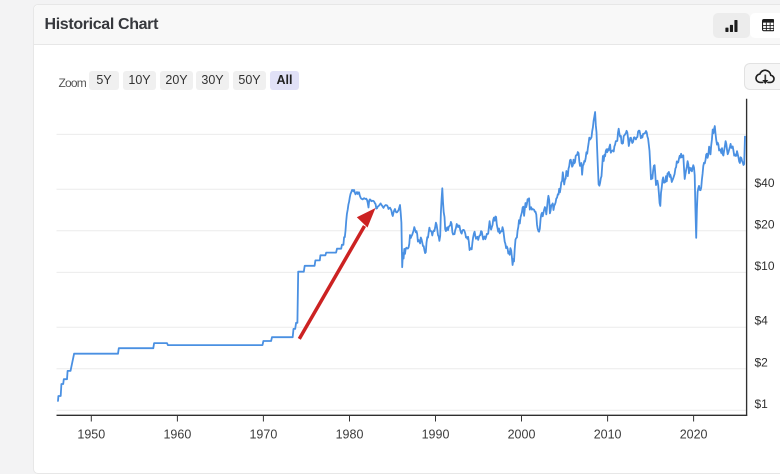 This screenshot has height=474, width=780. What do you see at coordinates (762, 362) in the screenshot?
I see `svg-text: $2` at bounding box center [762, 362].